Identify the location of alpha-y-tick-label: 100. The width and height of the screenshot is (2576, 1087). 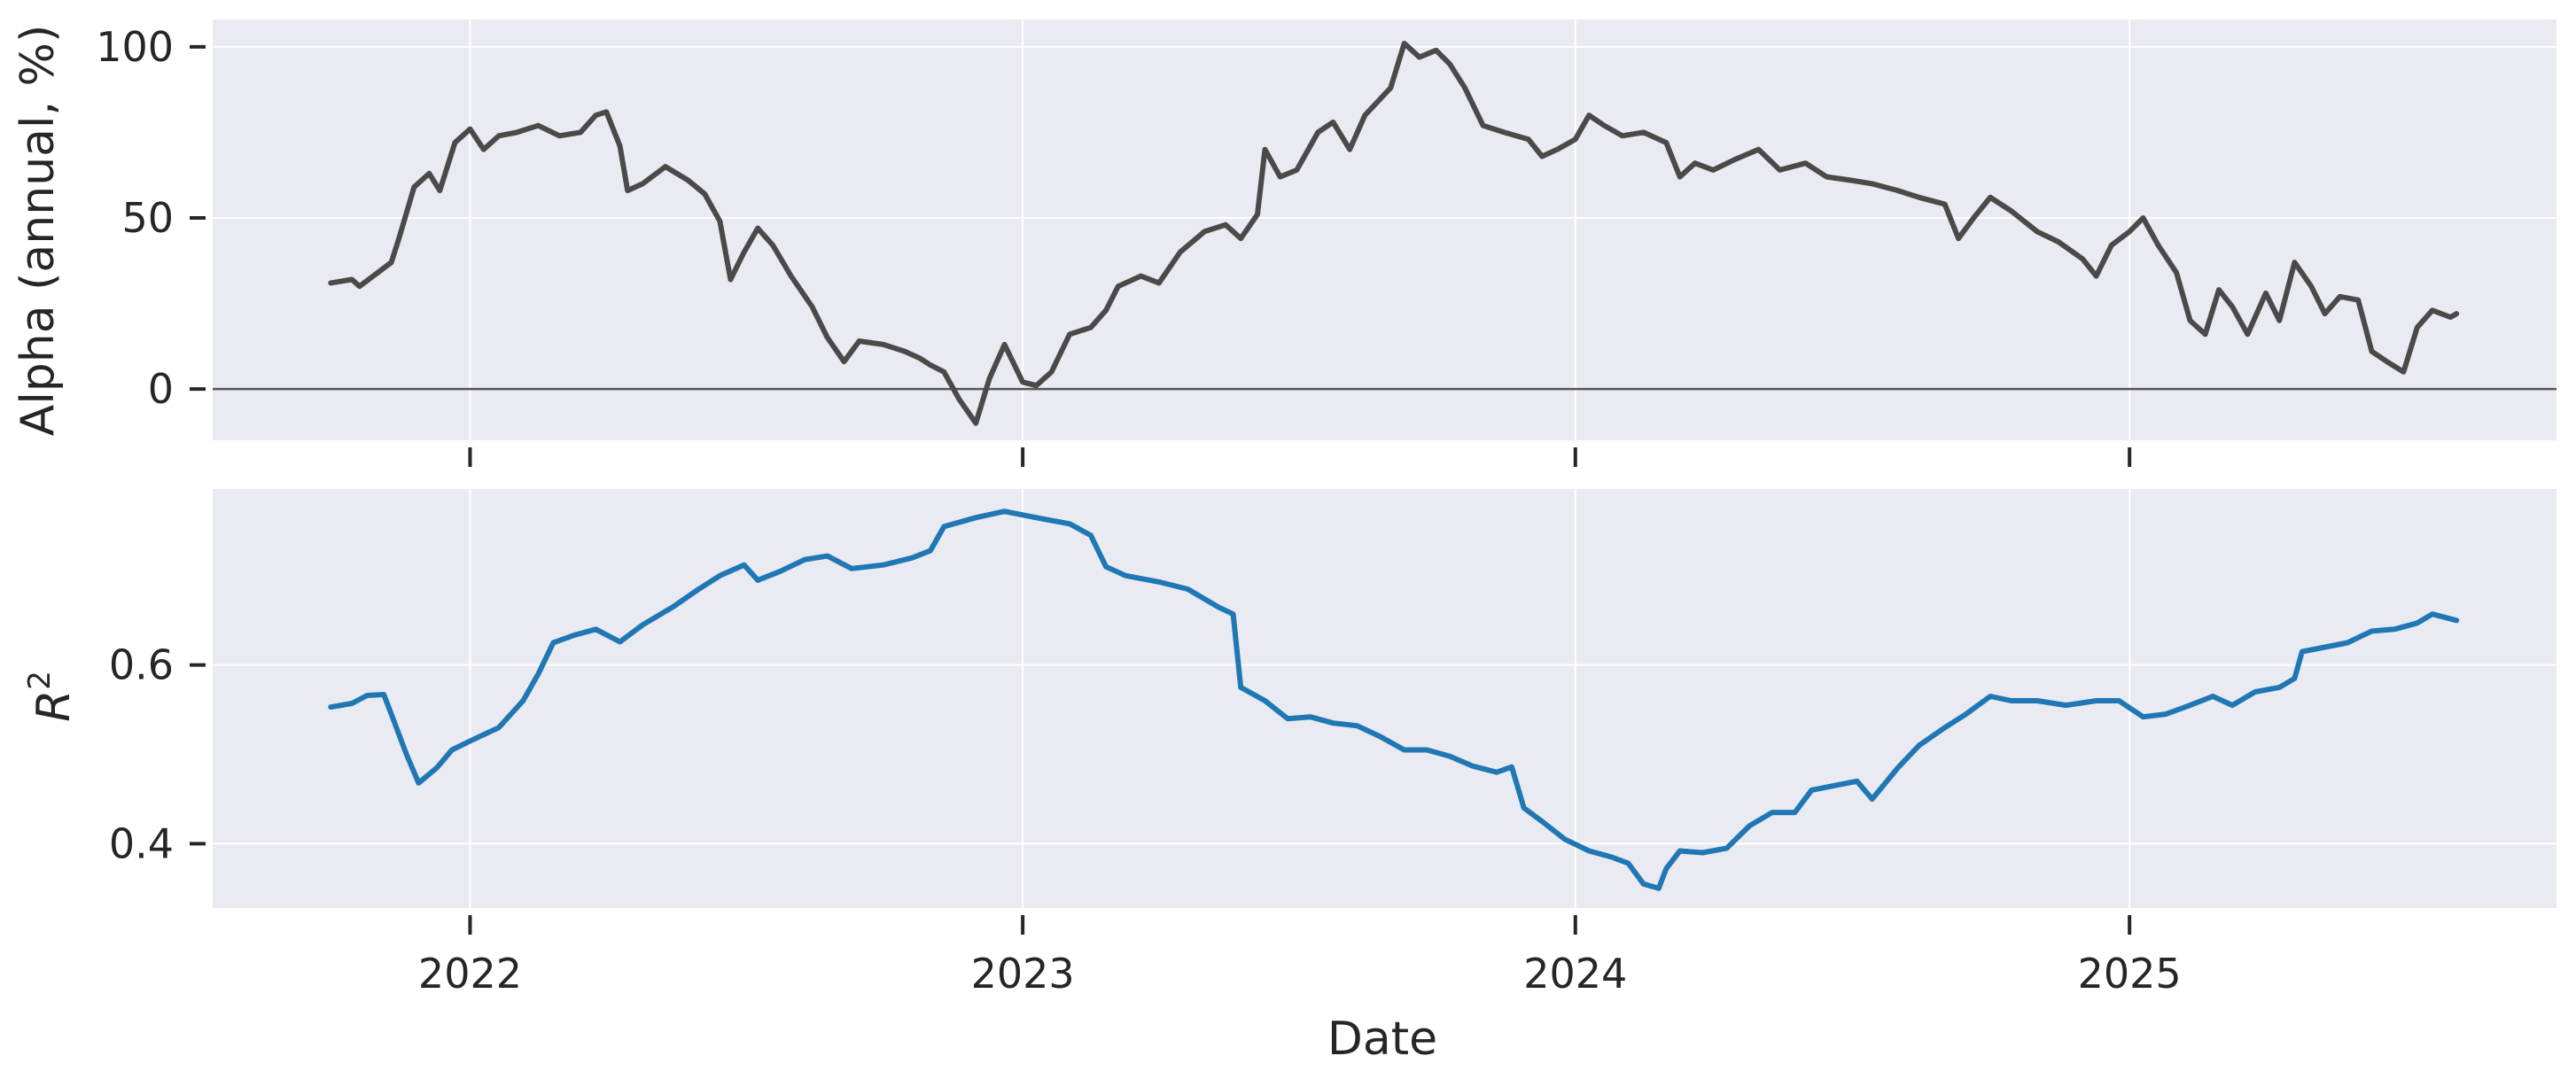
(135, 47).